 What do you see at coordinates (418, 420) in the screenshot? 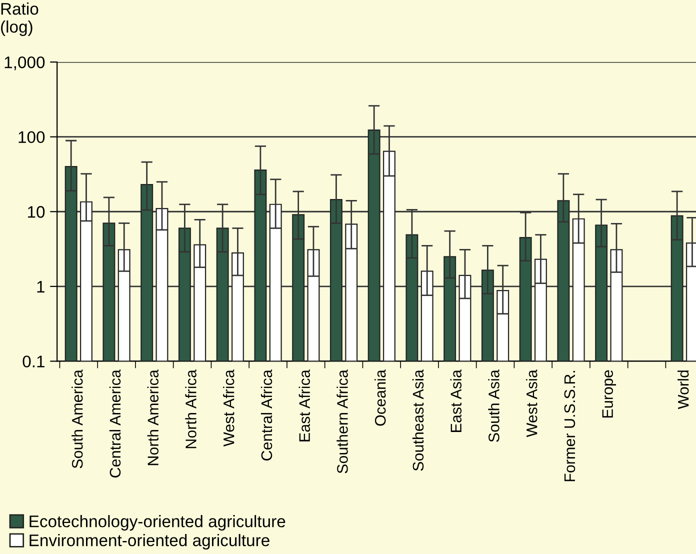
I see `x-tick-label: Southeast Asia` at bounding box center [418, 420].